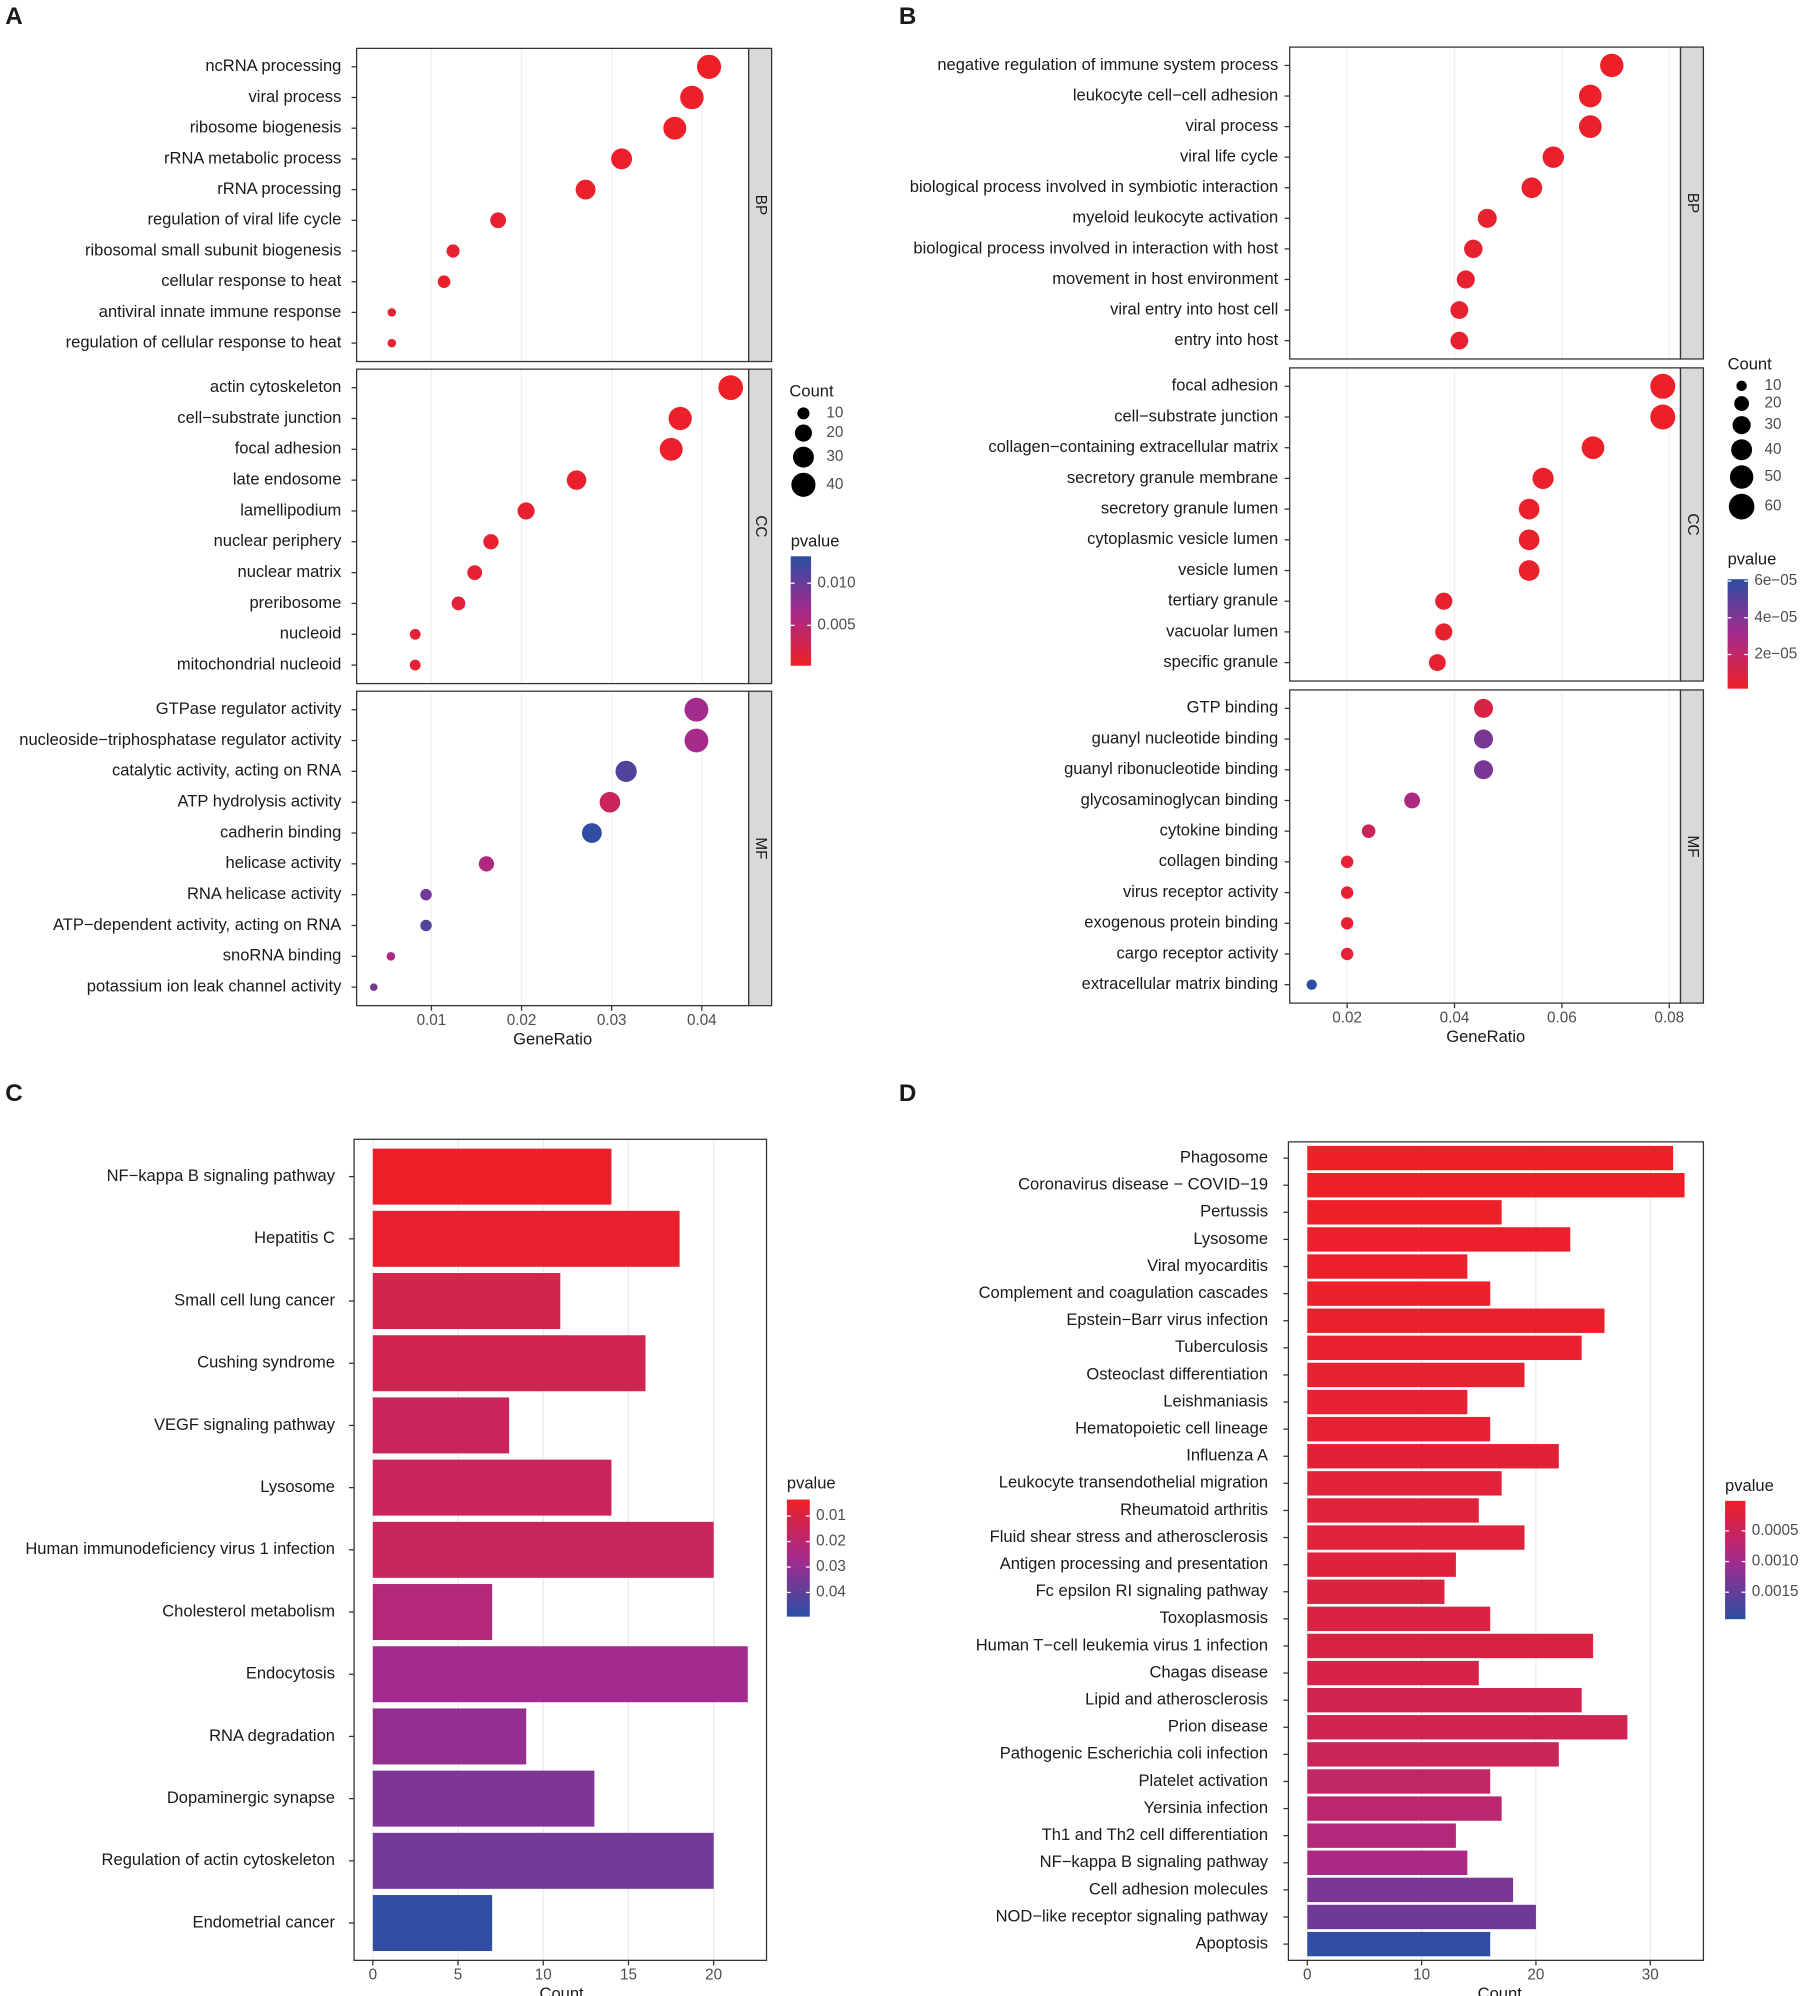 This screenshot has height=1996, width=1808. I want to click on term-label: ATP−dependent activity, acting on RNA, so click(197, 924).